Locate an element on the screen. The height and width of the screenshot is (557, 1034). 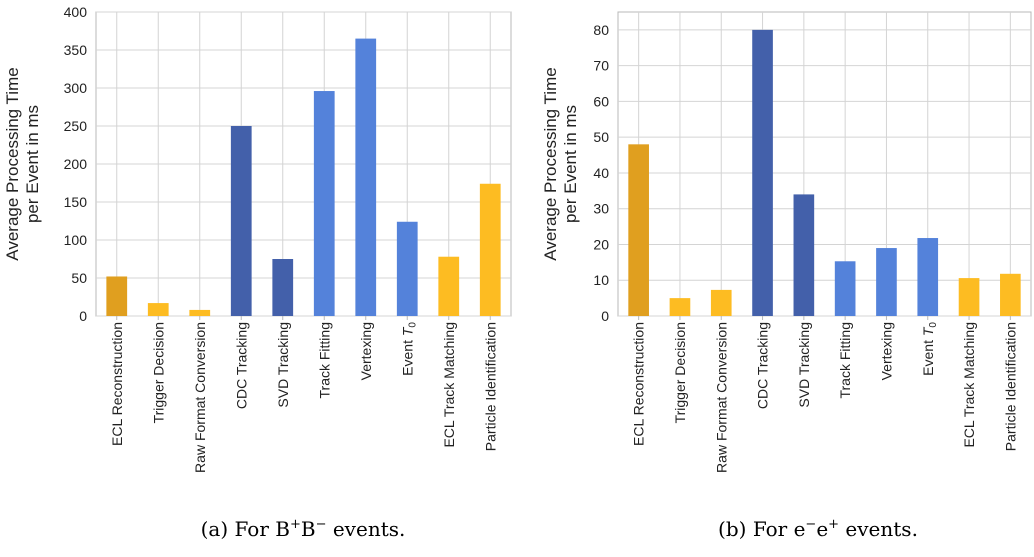
figure-caption: (a) For B+B− events. is located at coordinates (303, 529).